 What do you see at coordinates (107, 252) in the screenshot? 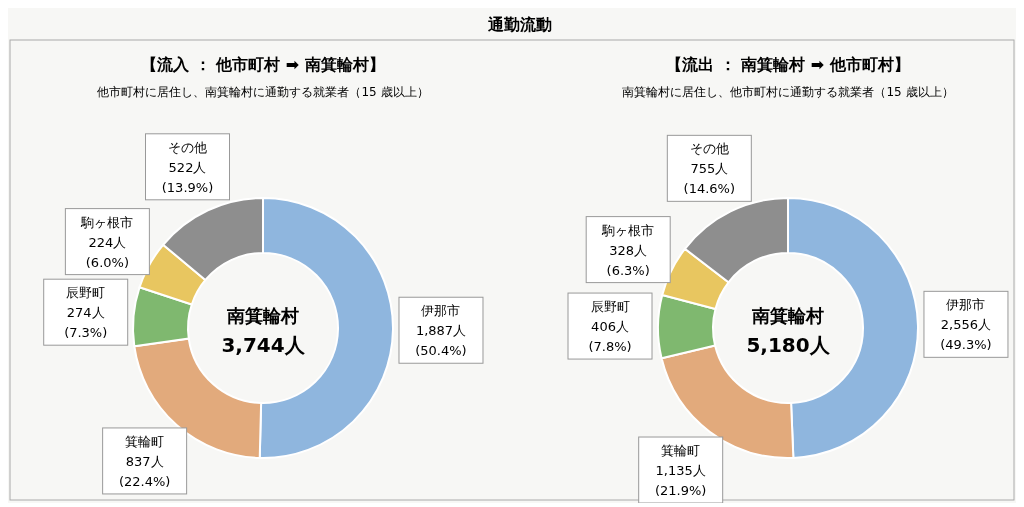
I see `data-label: 224人 (6.0%)` at bounding box center [107, 252].